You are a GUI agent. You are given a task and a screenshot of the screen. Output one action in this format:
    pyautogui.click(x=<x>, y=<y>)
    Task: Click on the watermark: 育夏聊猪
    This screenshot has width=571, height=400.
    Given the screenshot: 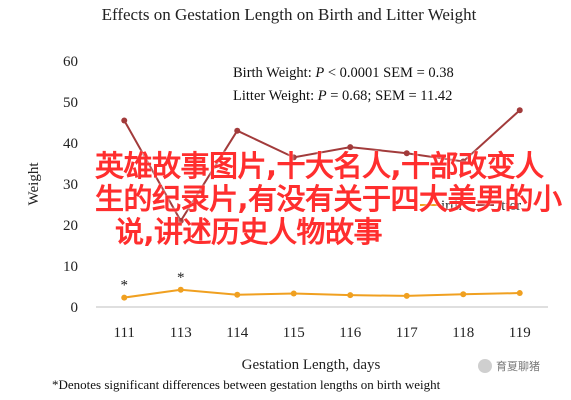 What is the action you would take?
    pyautogui.click(x=509, y=366)
    